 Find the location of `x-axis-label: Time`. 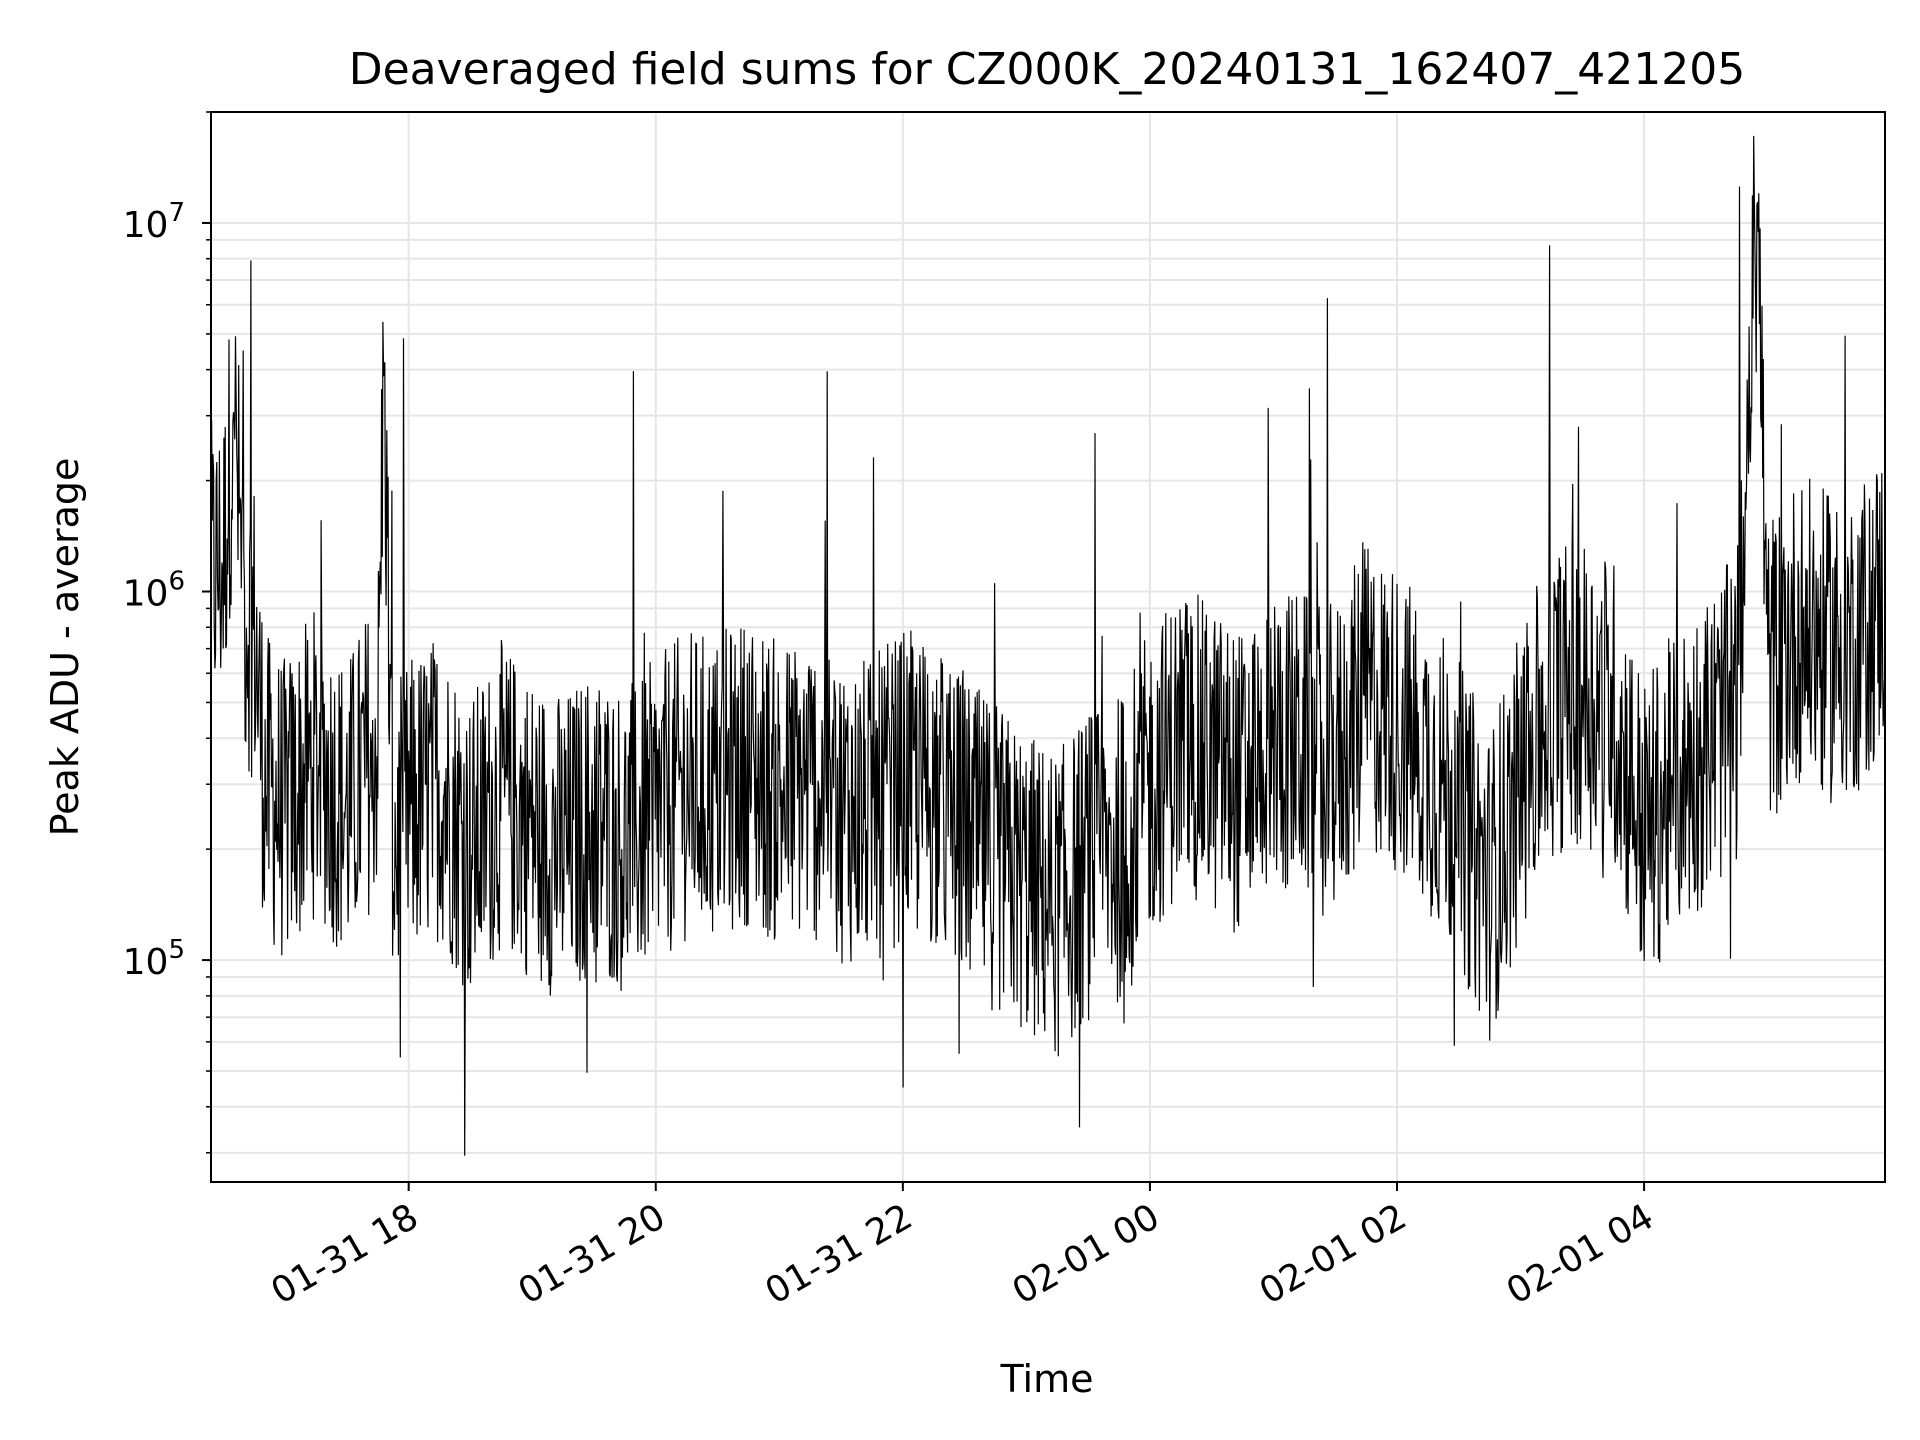

x-axis-label: Time is located at coordinates (1047, 1379).